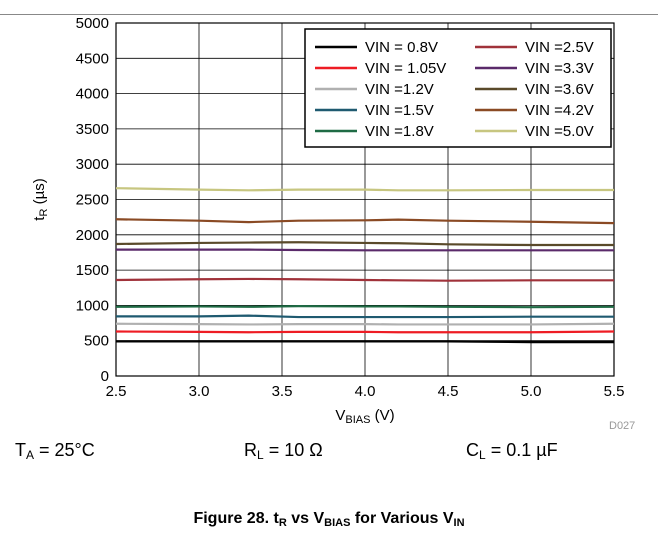  What do you see at coordinates (364, 416) in the screenshot?
I see `x-axis-label: VBIAS (V)` at bounding box center [364, 416].